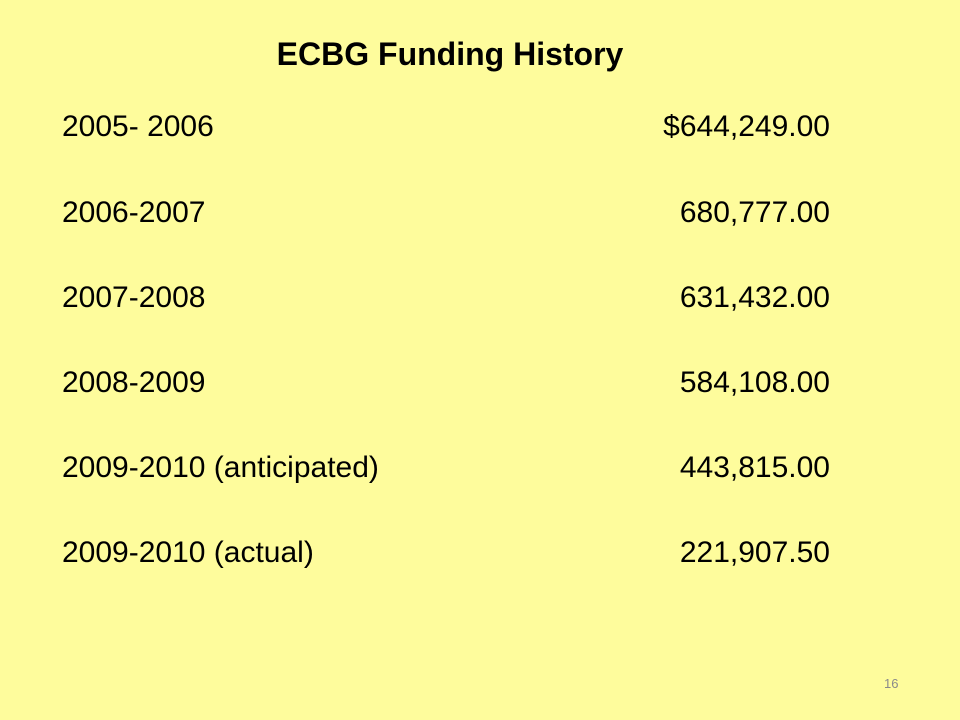 The image size is (960, 720). I want to click on row-label: 2009-2010 (actual), so click(188, 552).